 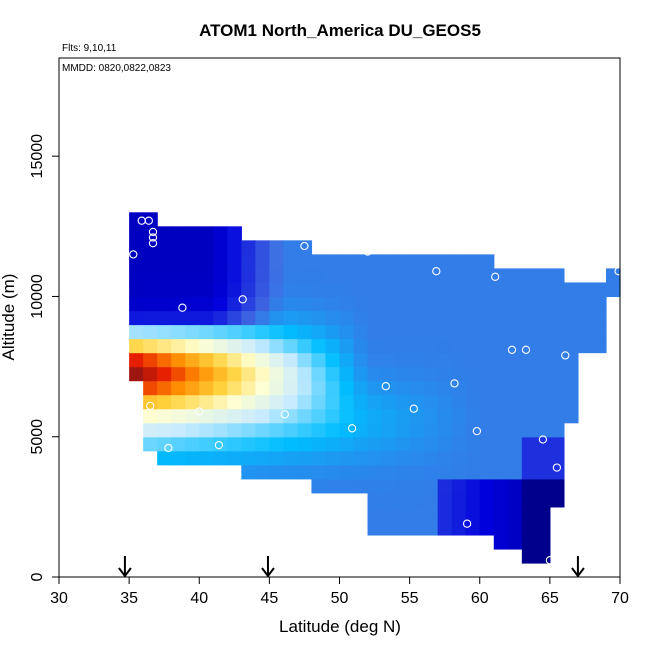 I want to click on y-axis: 0 5000 10000 15000, so click(x=44, y=357).